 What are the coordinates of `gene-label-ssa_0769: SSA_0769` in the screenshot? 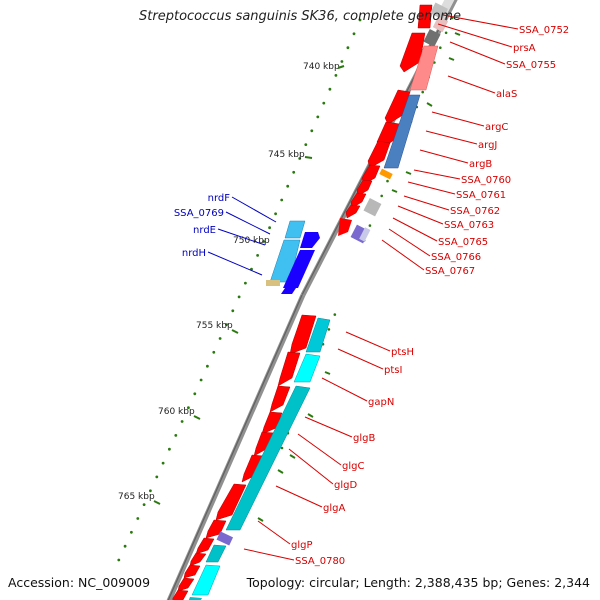 It's located at (199, 213).